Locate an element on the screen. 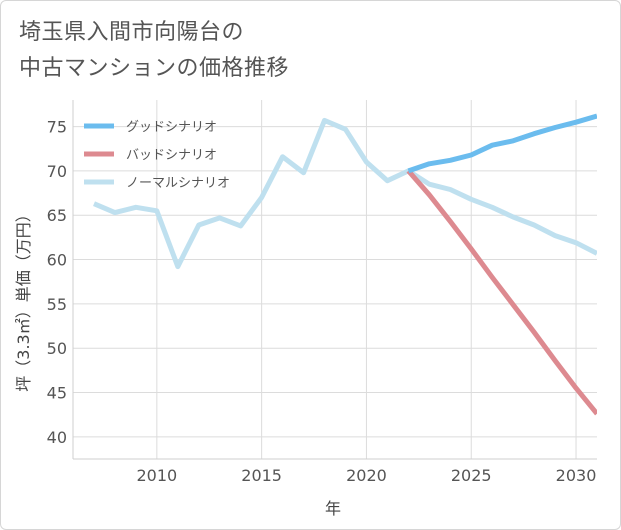 The width and height of the screenshot is (621, 530). legend-normal-label: ノーマルシナリオ is located at coordinates (178, 183).